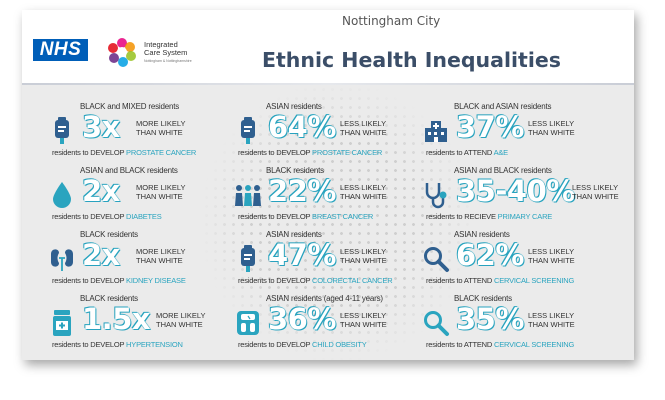 The height and width of the screenshot is (400, 665). What do you see at coordinates (503, 106) in the screenshot?
I see `stat-group: BLACK and ASIAN residents` at bounding box center [503, 106].